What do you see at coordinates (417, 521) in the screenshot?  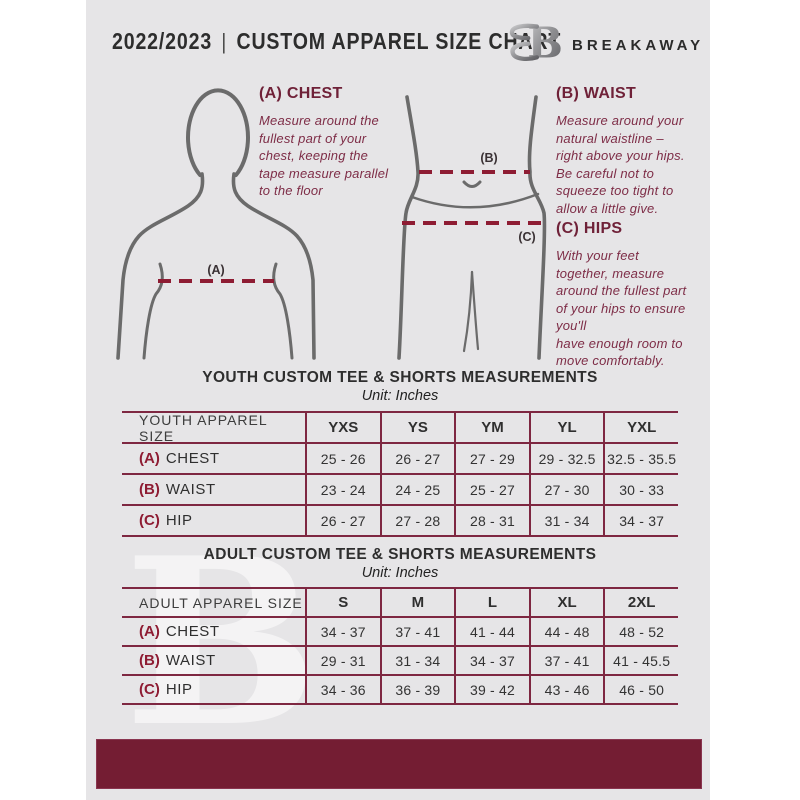 I see `table-cell: 27 - 28` at bounding box center [417, 521].